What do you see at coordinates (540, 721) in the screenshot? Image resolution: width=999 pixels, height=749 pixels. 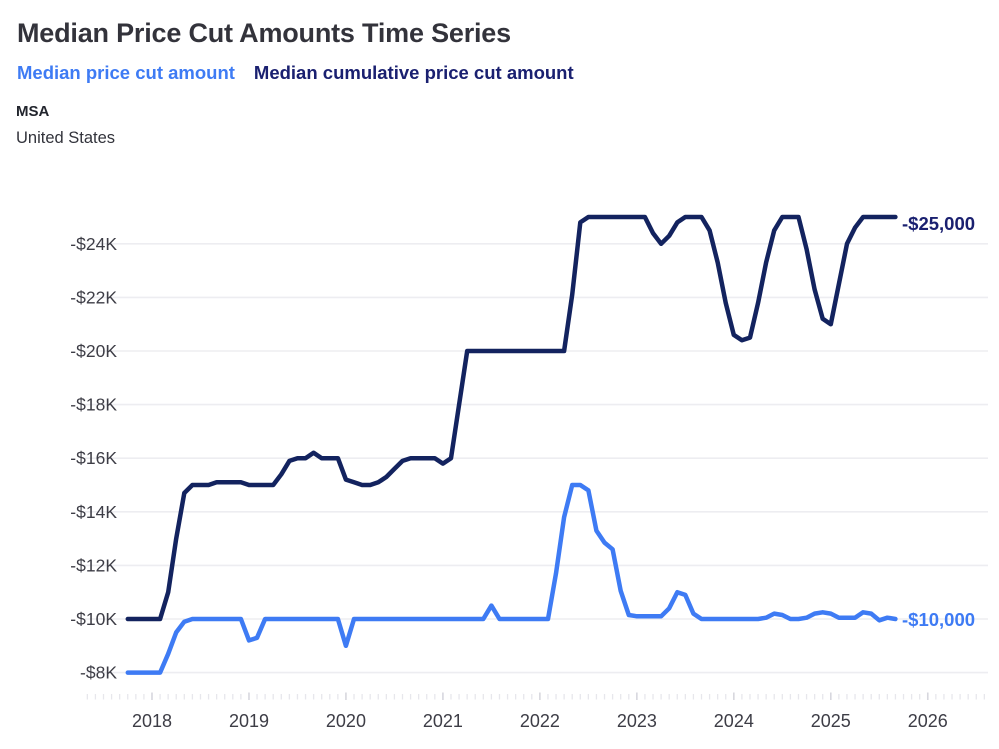 I see `x-axis-year-label: 2022` at bounding box center [540, 721].